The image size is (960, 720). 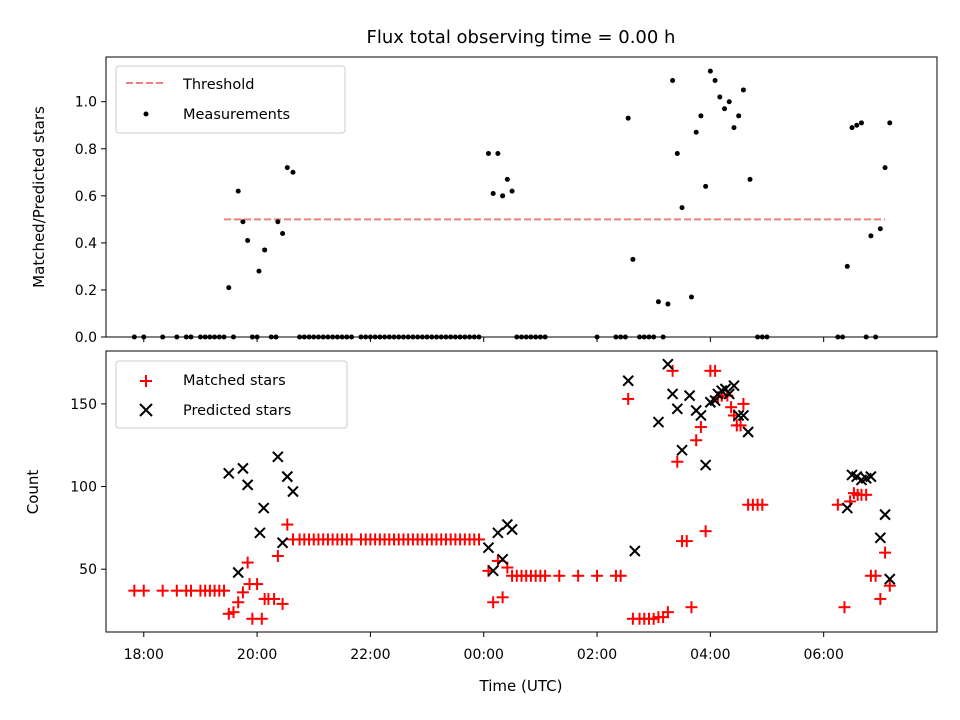 I want to click on predicted-legend-label: Predicted stars, so click(x=237, y=411).